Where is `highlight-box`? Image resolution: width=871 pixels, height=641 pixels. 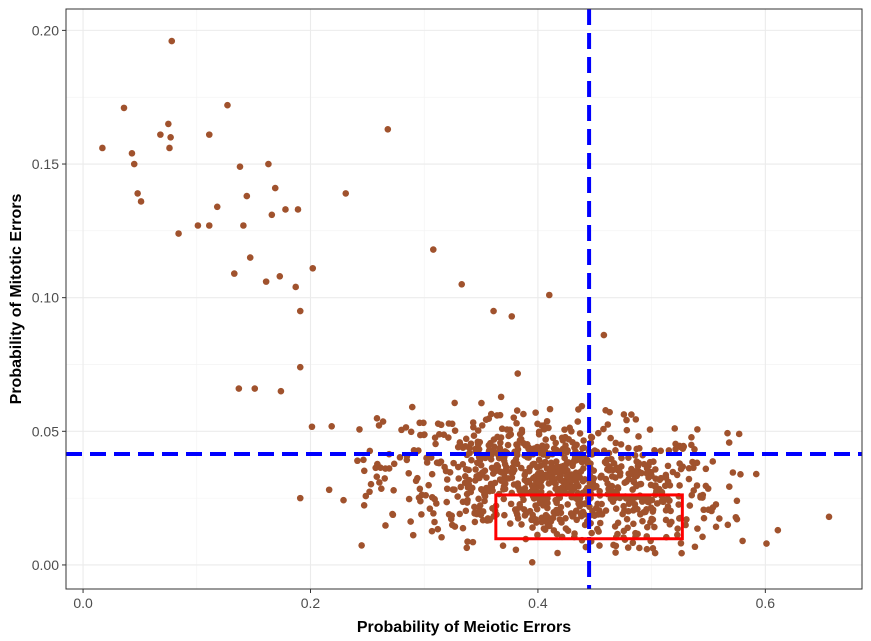 highlight-box is located at coordinates (589, 517).